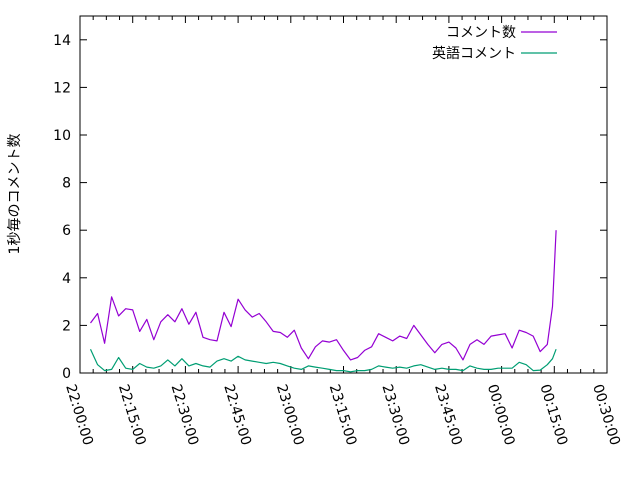 The width and height of the screenshot is (640, 480). Describe the element at coordinates (290, 414) in the screenshot. I see `x-tick-label: 23:00:00` at that location.